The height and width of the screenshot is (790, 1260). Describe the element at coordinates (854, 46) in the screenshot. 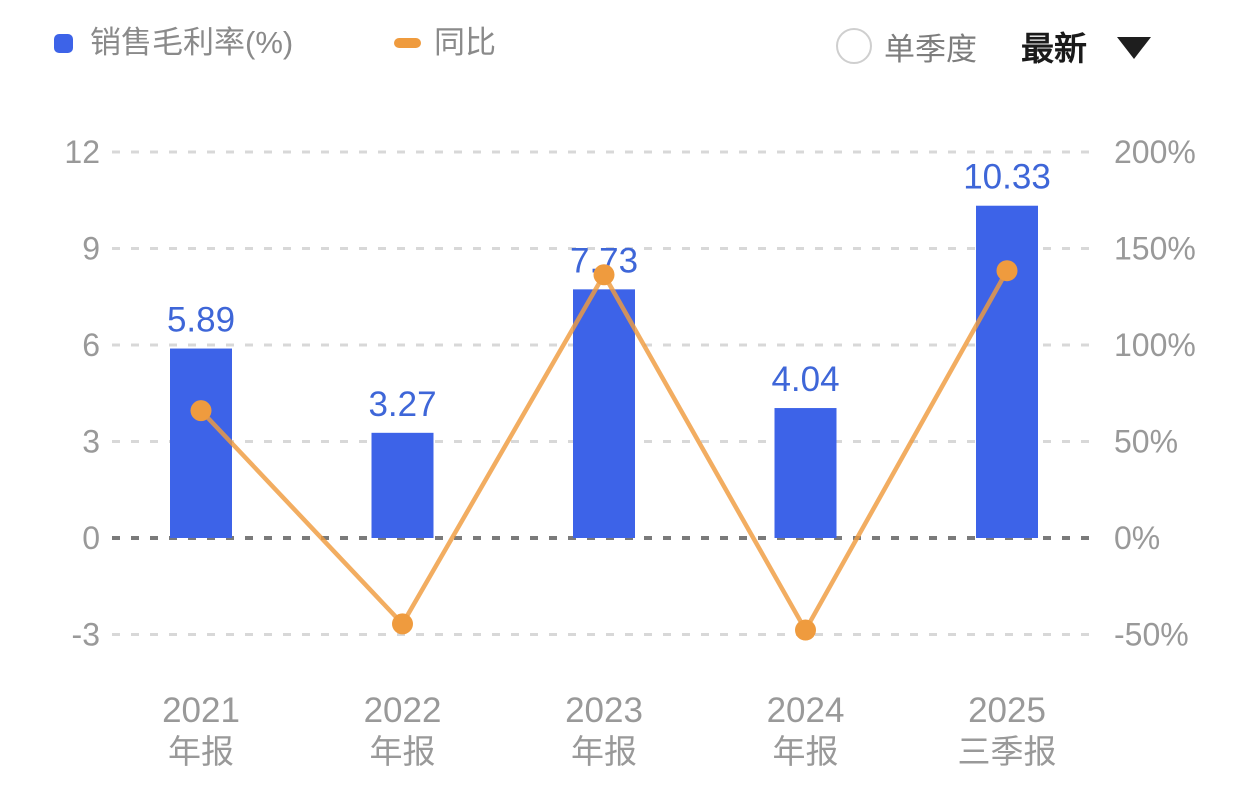

I see `single-quarter-radio` at that location.